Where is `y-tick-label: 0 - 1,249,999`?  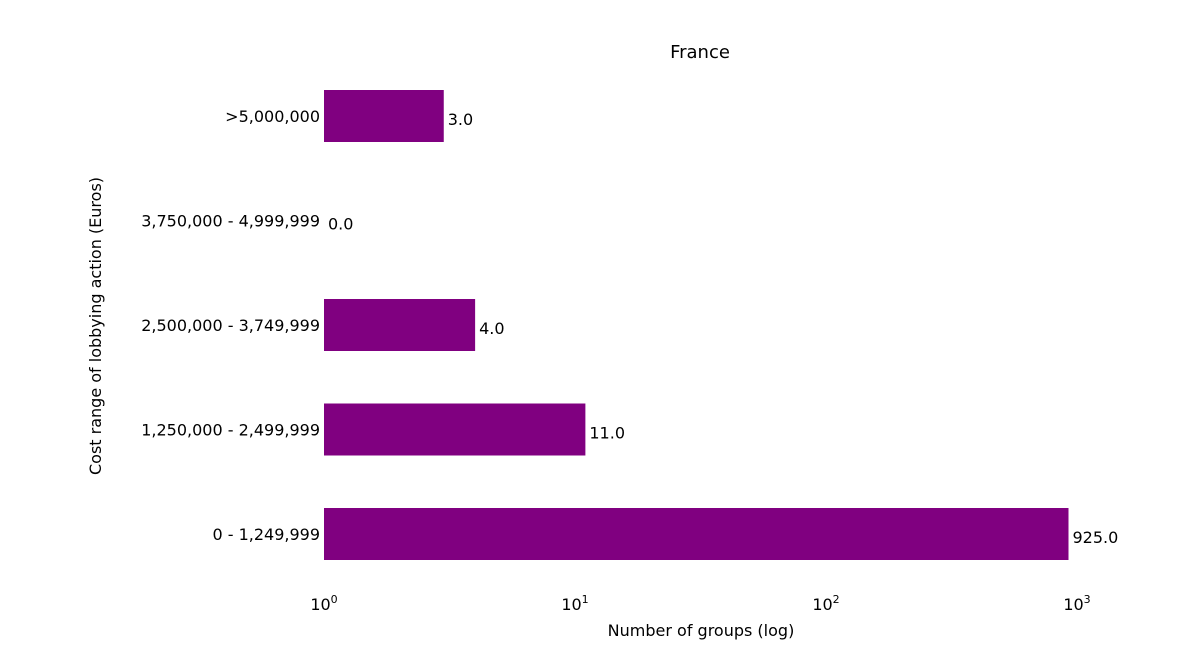 y-tick-label: 0 - 1,249,999 is located at coordinates (266, 534).